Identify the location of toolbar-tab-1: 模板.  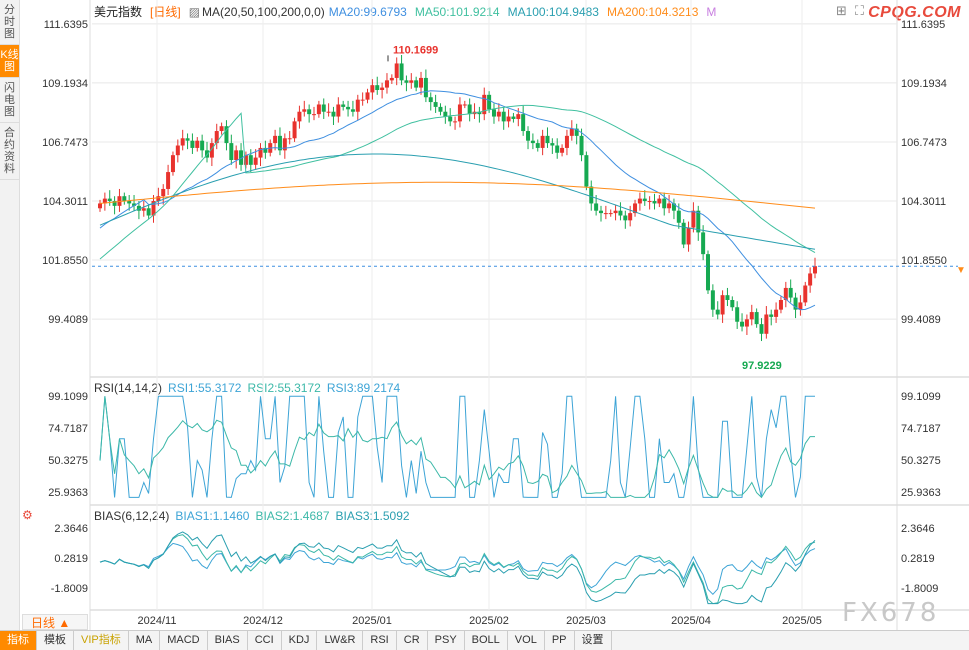
(55, 640).